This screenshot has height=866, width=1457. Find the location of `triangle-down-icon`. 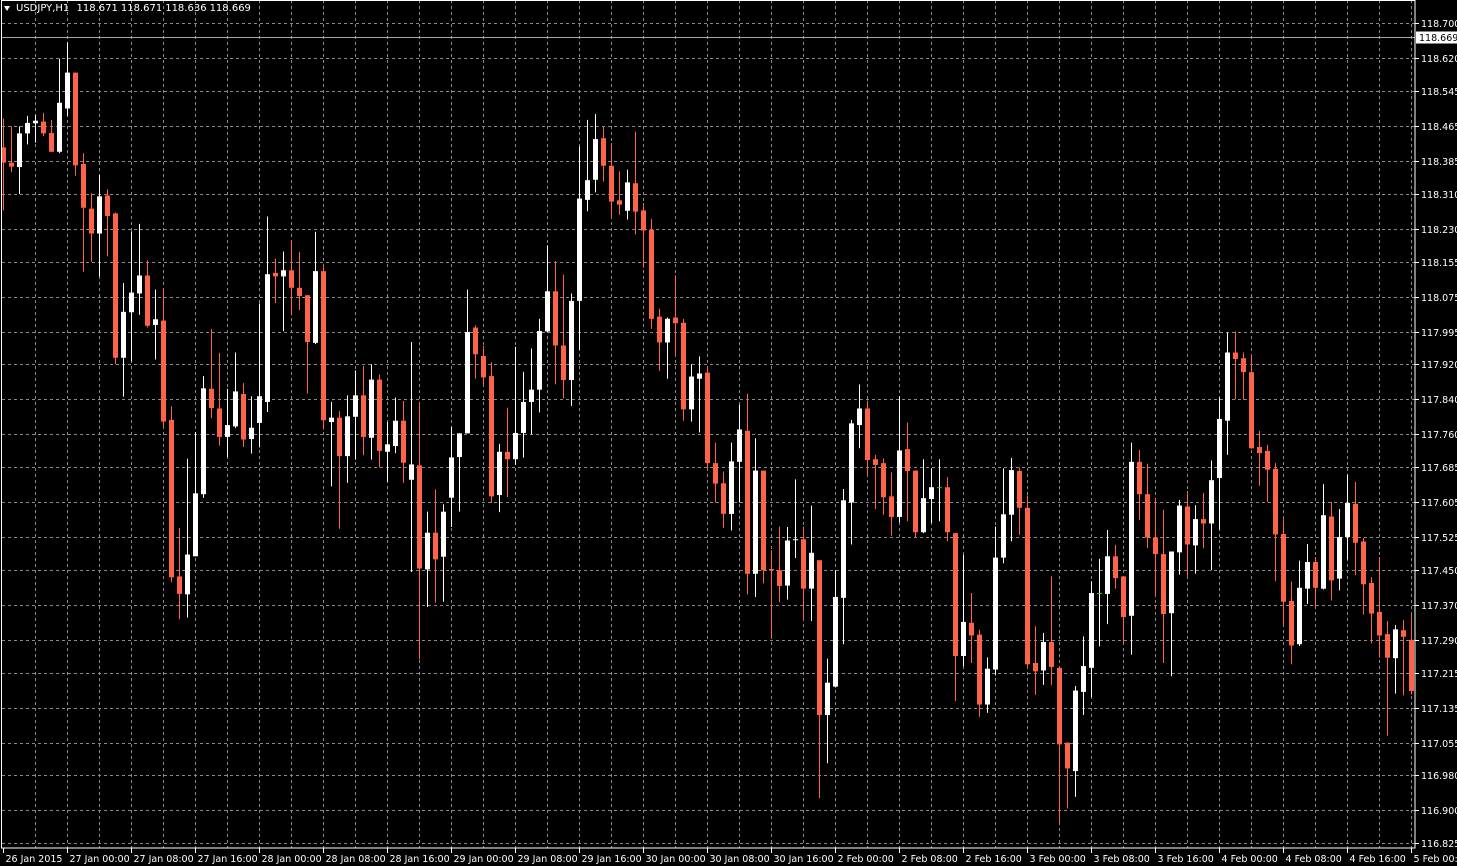

triangle-down-icon is located at coordinates (7, 8).